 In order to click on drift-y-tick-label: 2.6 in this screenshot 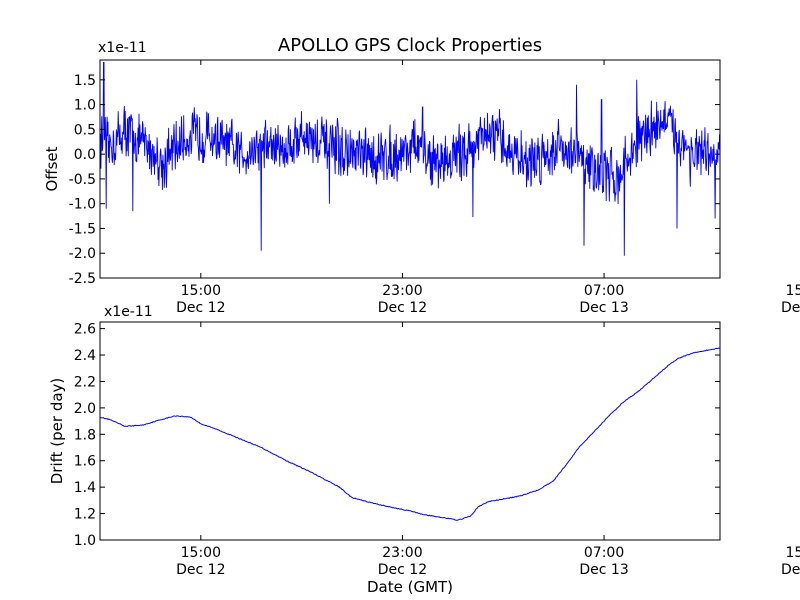, I will do `click(85, 330)`.